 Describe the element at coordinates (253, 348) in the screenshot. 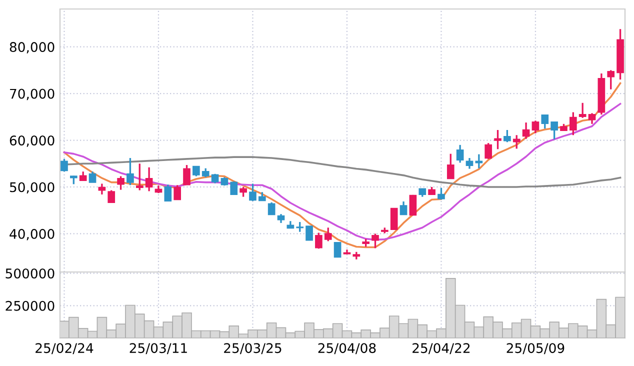

I see `x-tick-label: 25/03/25` at that location.